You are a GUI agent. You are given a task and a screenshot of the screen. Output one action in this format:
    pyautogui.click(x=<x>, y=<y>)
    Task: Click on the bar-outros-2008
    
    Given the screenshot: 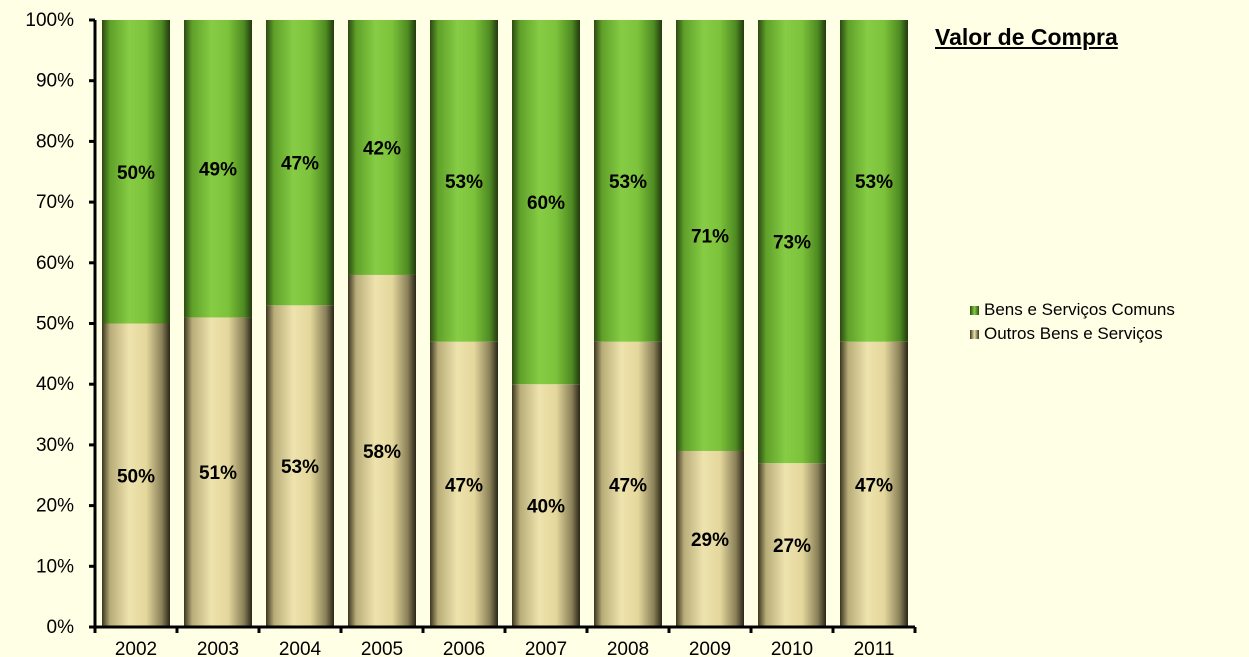 What is the action you would take?
    pyautogui.click(x=628, y=484)
    